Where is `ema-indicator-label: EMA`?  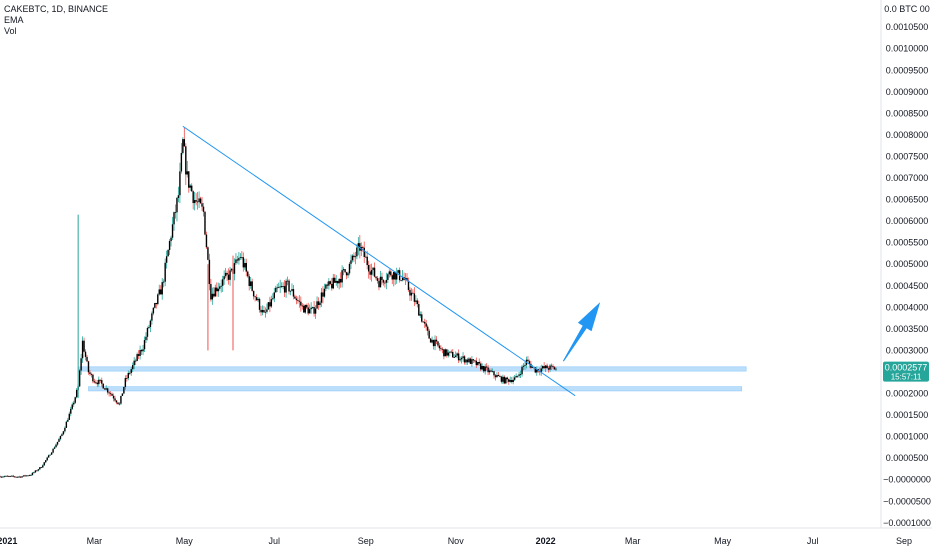 ema-indicator-label: EMA is located at coordinates (14, 20).